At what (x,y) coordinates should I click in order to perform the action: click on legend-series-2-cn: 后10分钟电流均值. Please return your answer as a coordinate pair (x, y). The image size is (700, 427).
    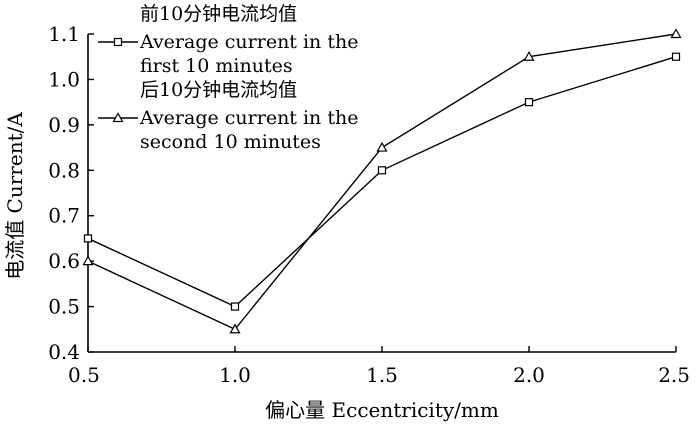
    Looking at the image, I should click on (218, 90).